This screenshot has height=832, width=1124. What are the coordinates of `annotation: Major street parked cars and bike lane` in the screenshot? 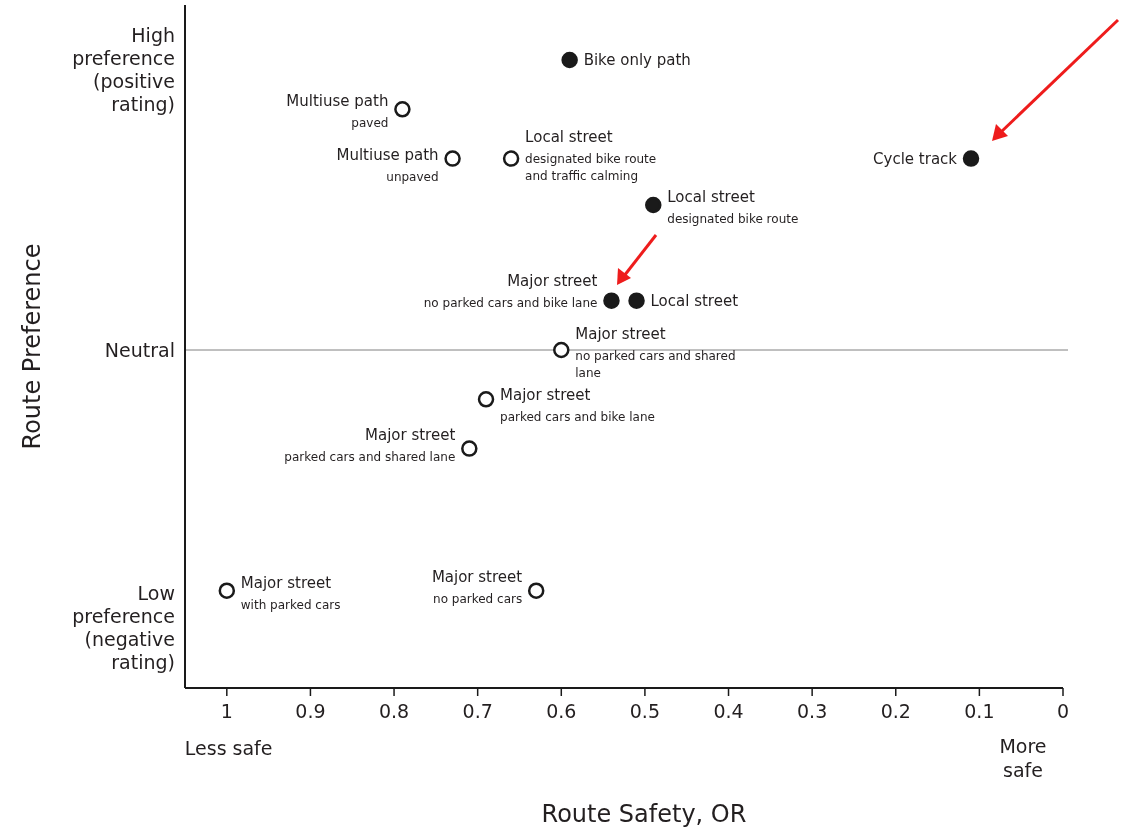 It's located at (577, 405).